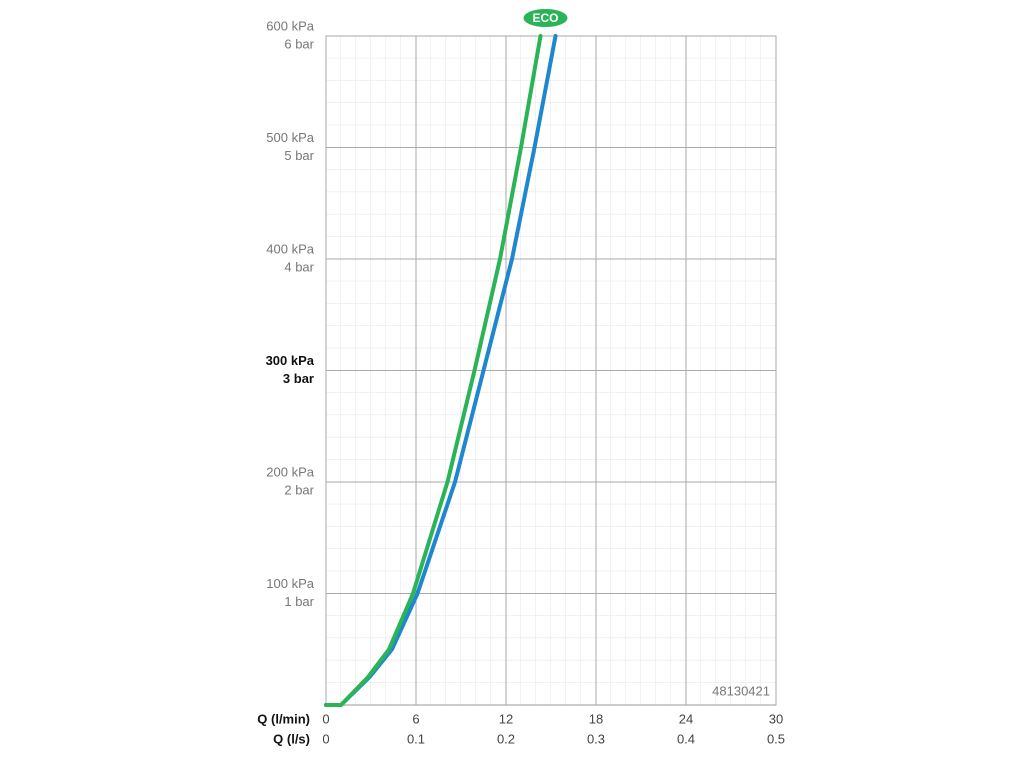  Describe the element at coordinates (290, 583) in the screenshot. I see `y-tick-label: 100 kPa` at that location.